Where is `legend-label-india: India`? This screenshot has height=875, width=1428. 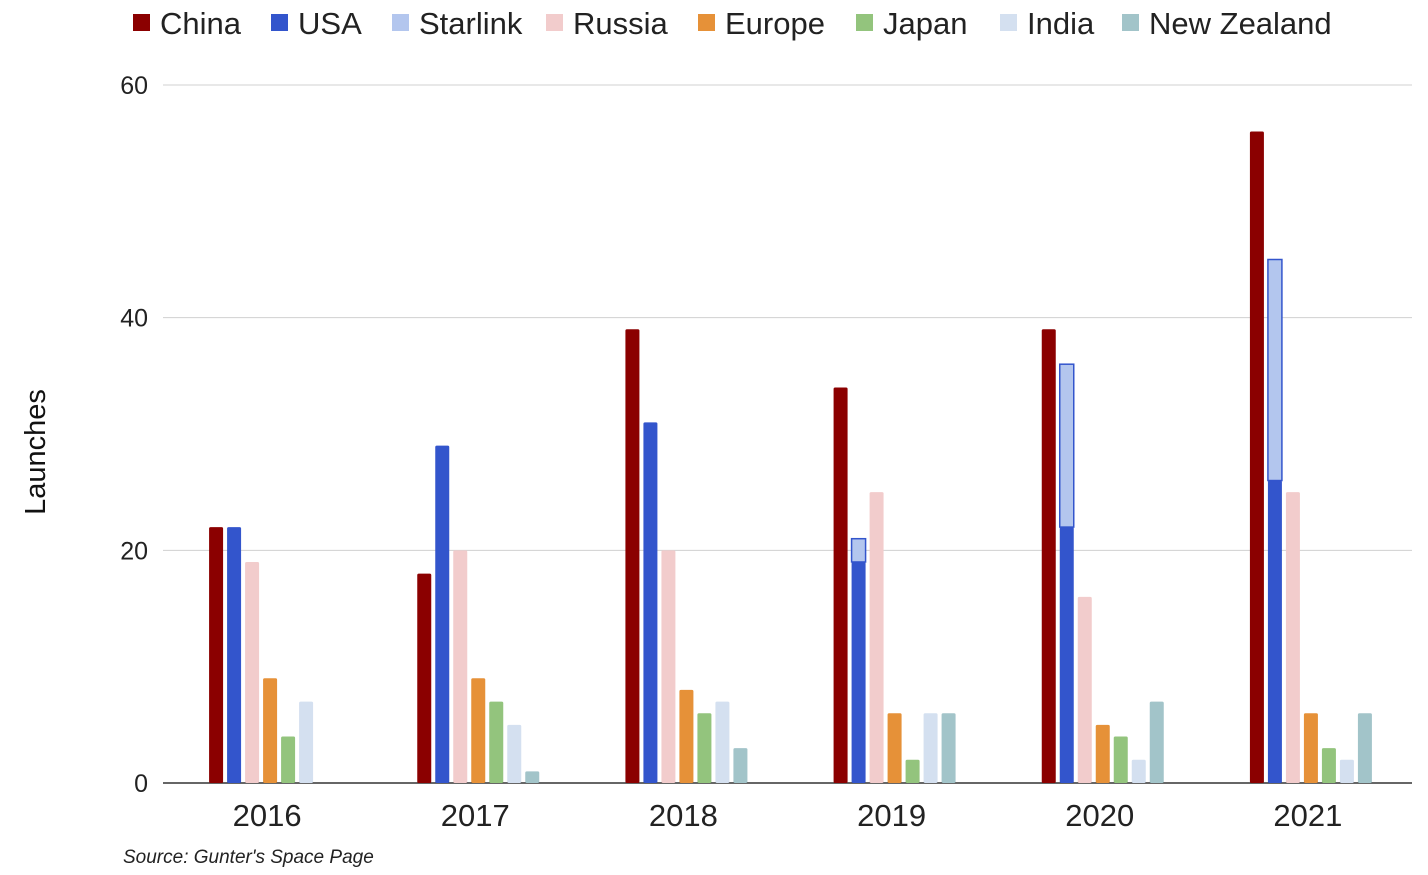
legend-label-india: India is located at coordinates (1061, 23).